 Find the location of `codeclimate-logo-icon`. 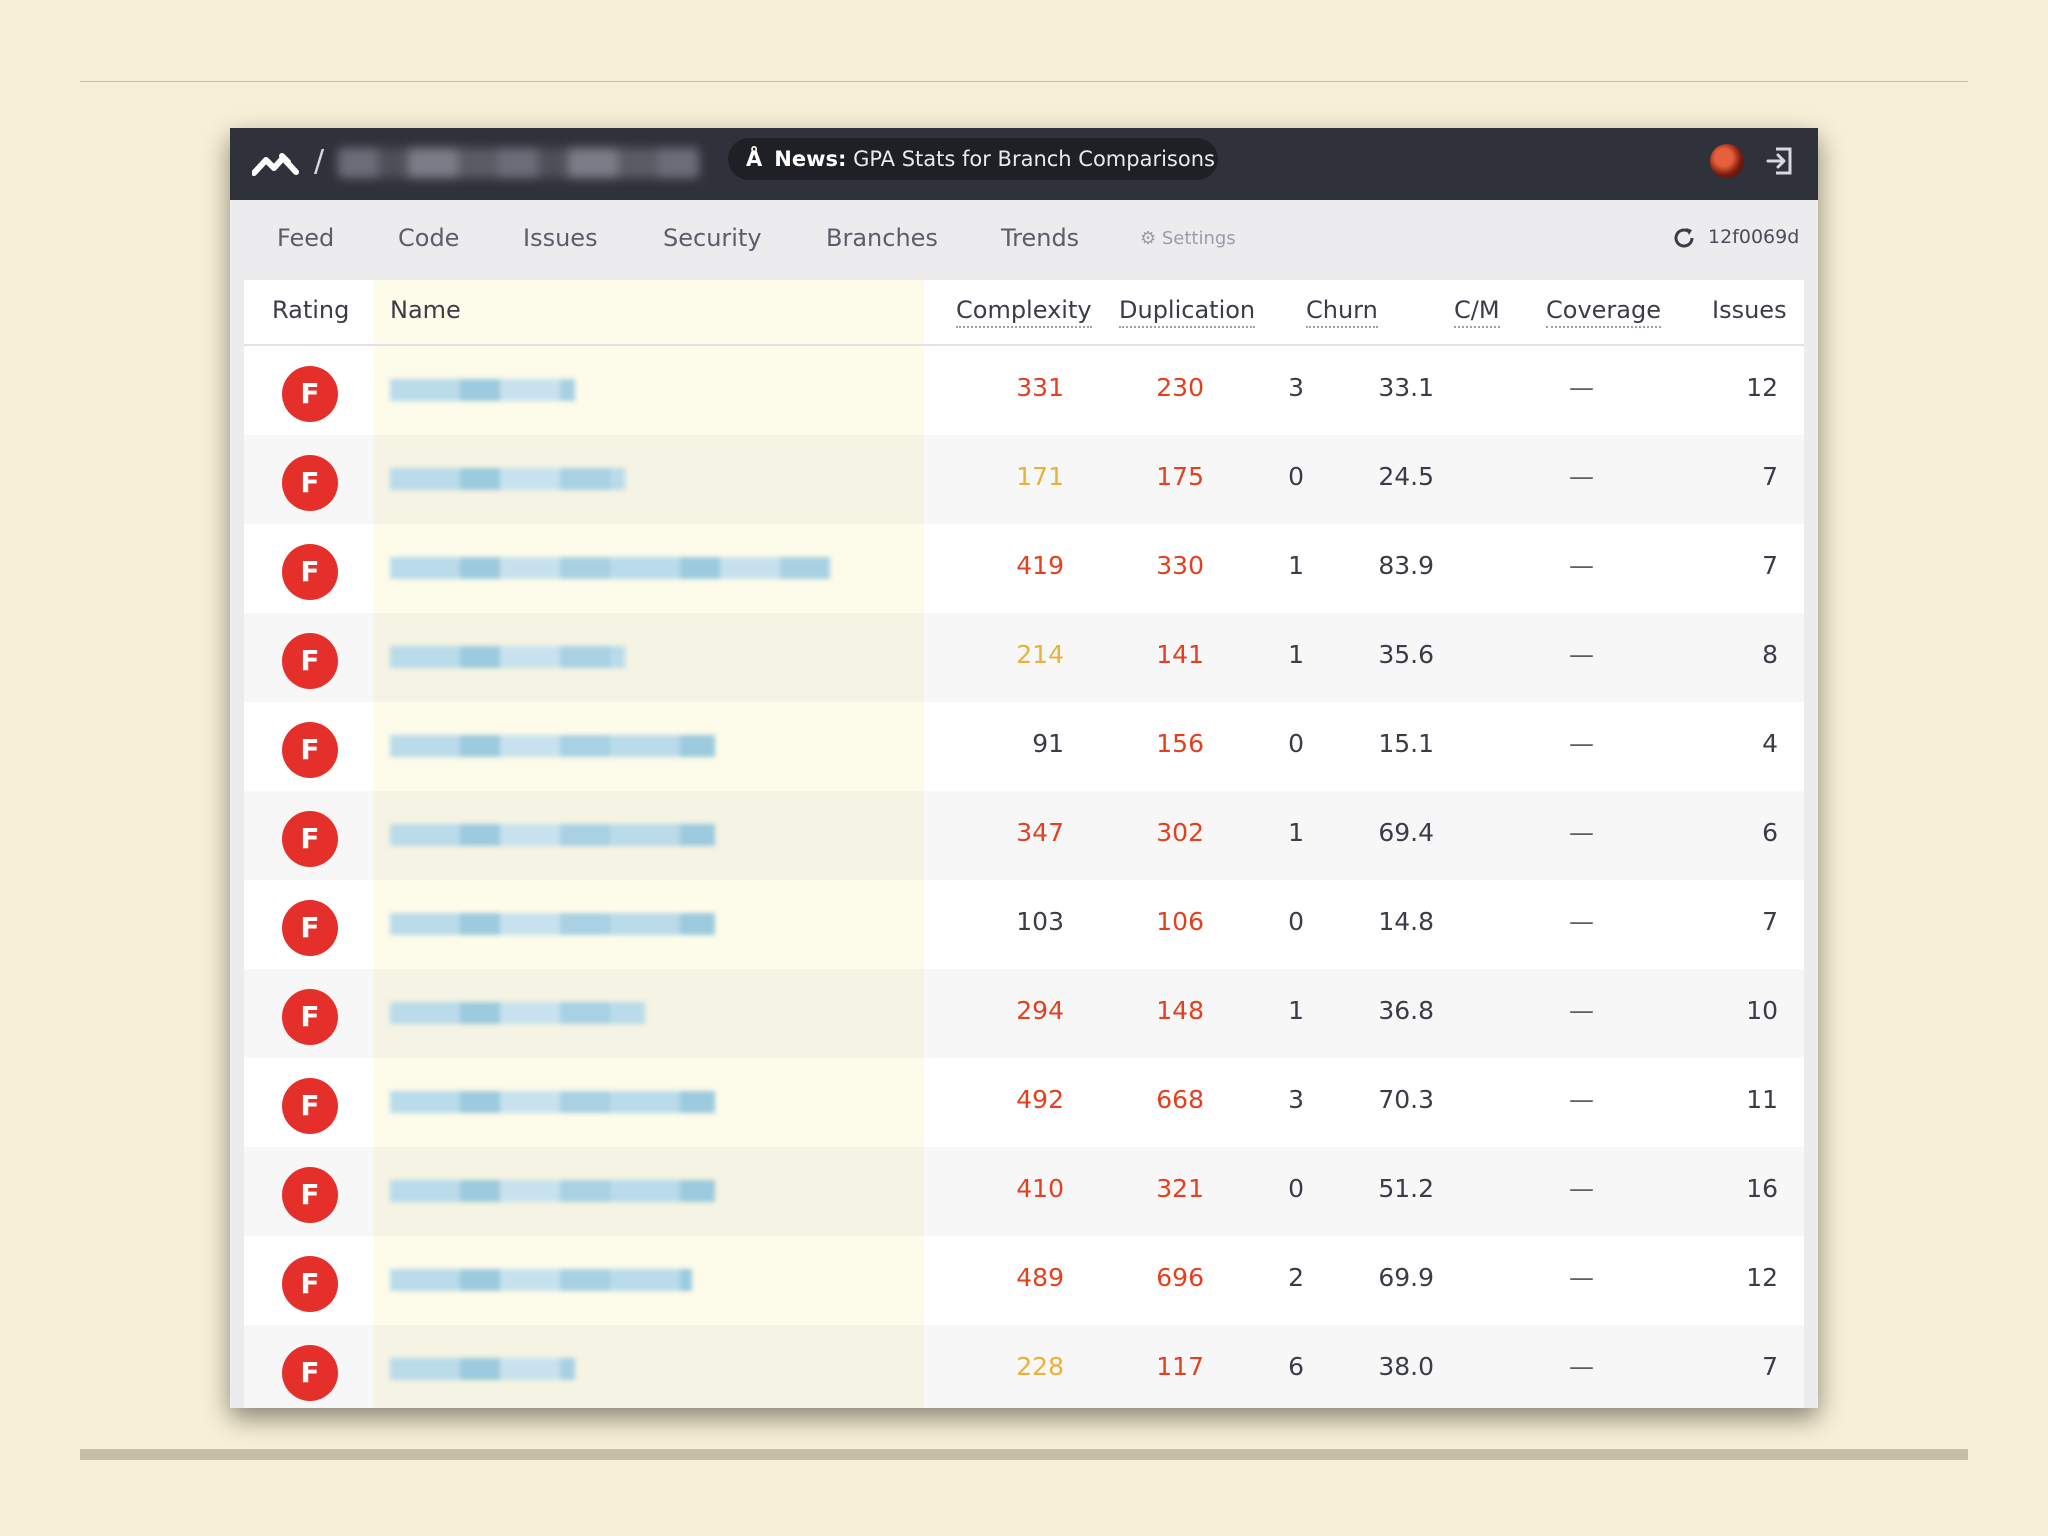

codeclimate-logo-icon is located at coordinates (279, 163).